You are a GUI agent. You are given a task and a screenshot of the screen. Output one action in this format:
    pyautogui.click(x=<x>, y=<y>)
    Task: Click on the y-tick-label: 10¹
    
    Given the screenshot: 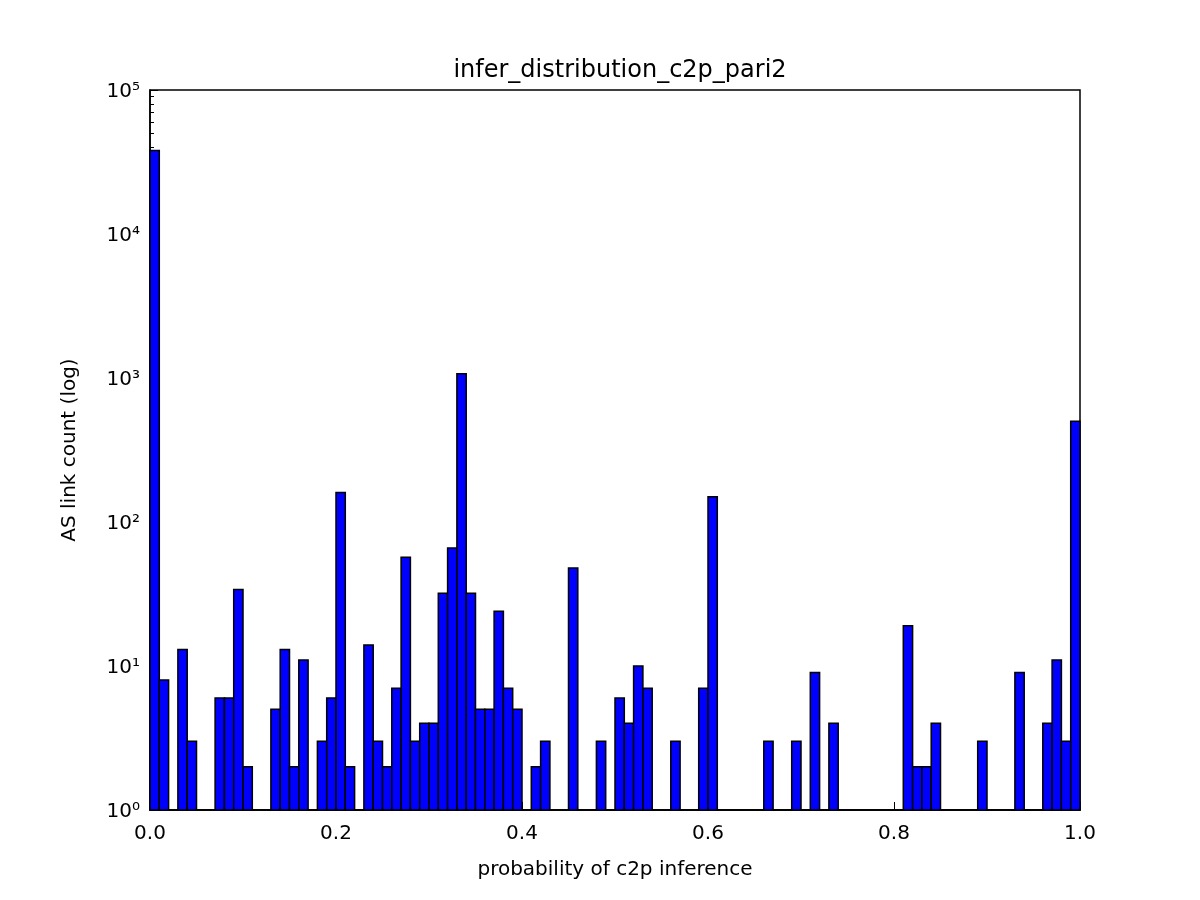 What is the action you would take?
    pyautogui.click(x=123, y=666)
    